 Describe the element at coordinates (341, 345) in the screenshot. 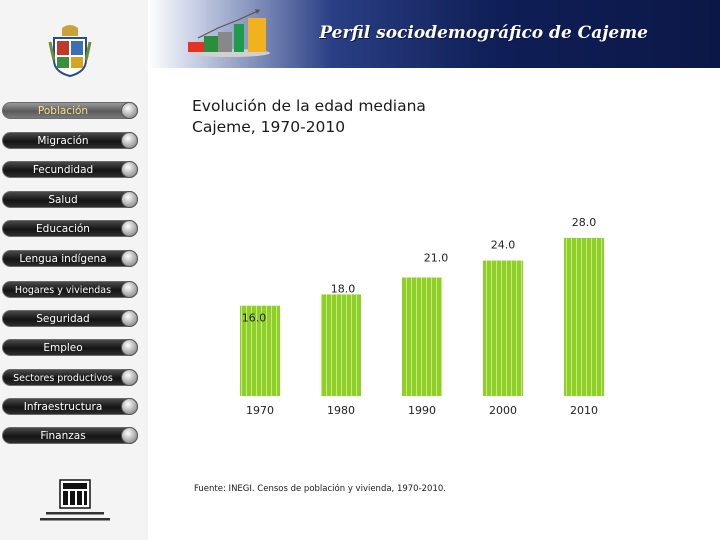

I see `bar-1980` at that location.